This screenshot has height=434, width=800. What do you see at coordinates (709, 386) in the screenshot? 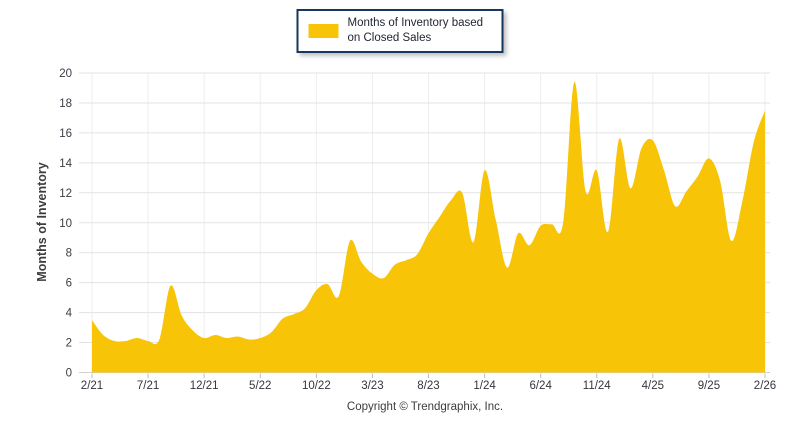
I see `x-tick-label: 9/25` at bounding box center [709, 386].